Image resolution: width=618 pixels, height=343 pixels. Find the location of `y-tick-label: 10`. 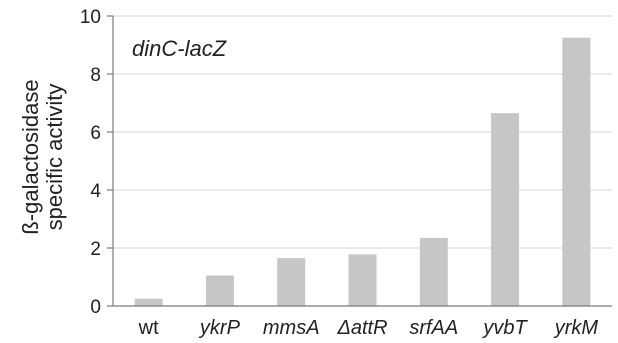

y-tick-label: 10 is located at coordinates (90, 17).